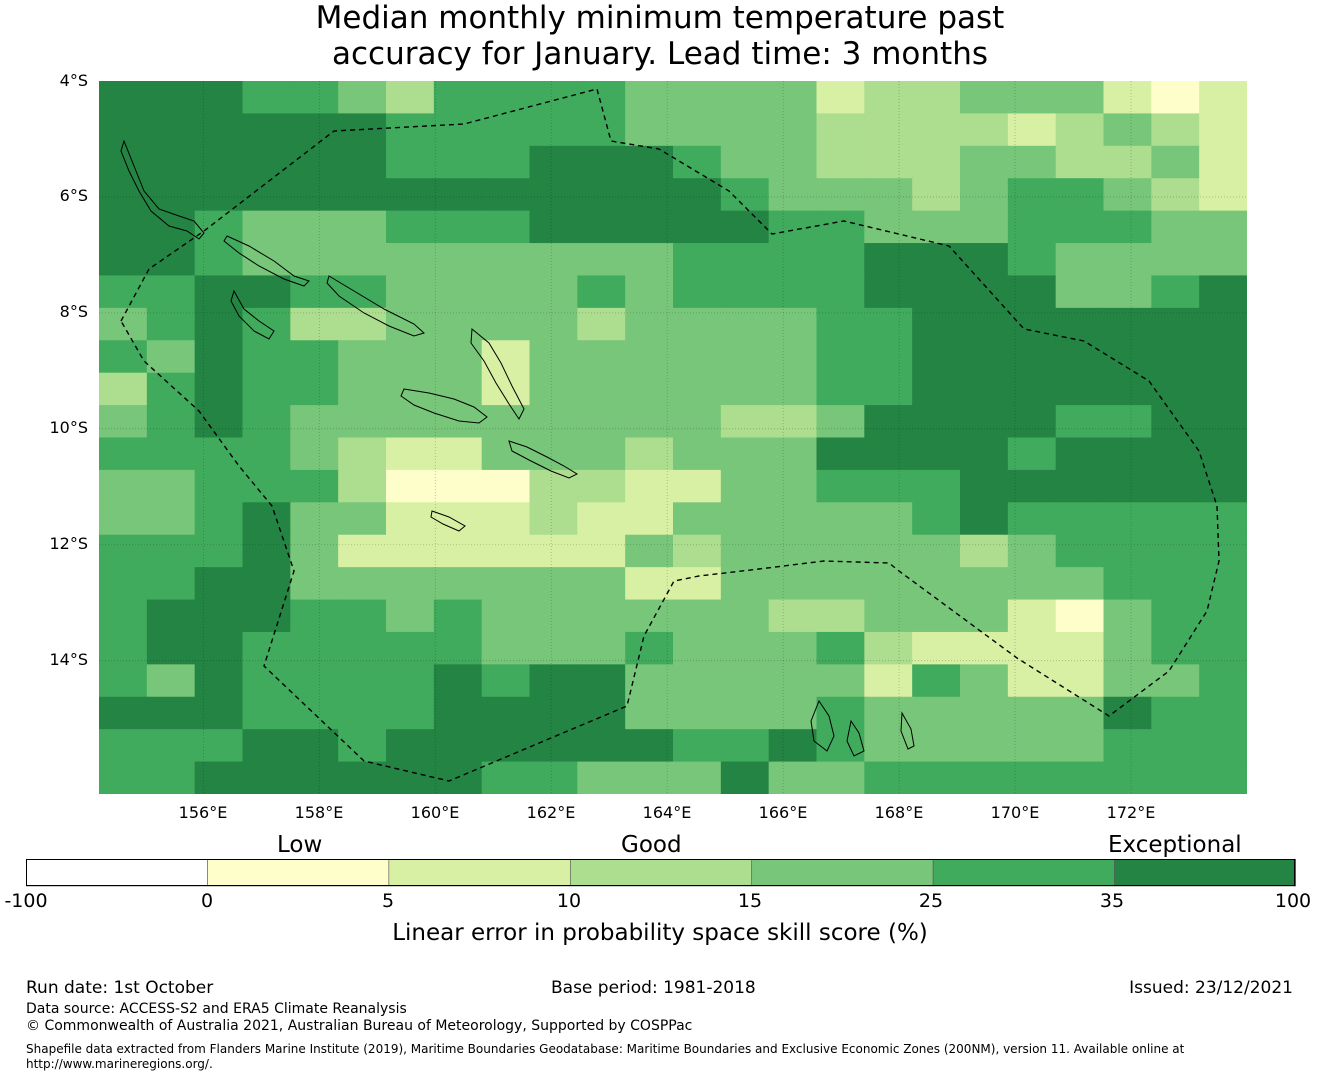  What do you see at coordinates (68, 543) in the screenshot?
I see `lat-label-12s: 12°S` at bounding box center [68, 543].